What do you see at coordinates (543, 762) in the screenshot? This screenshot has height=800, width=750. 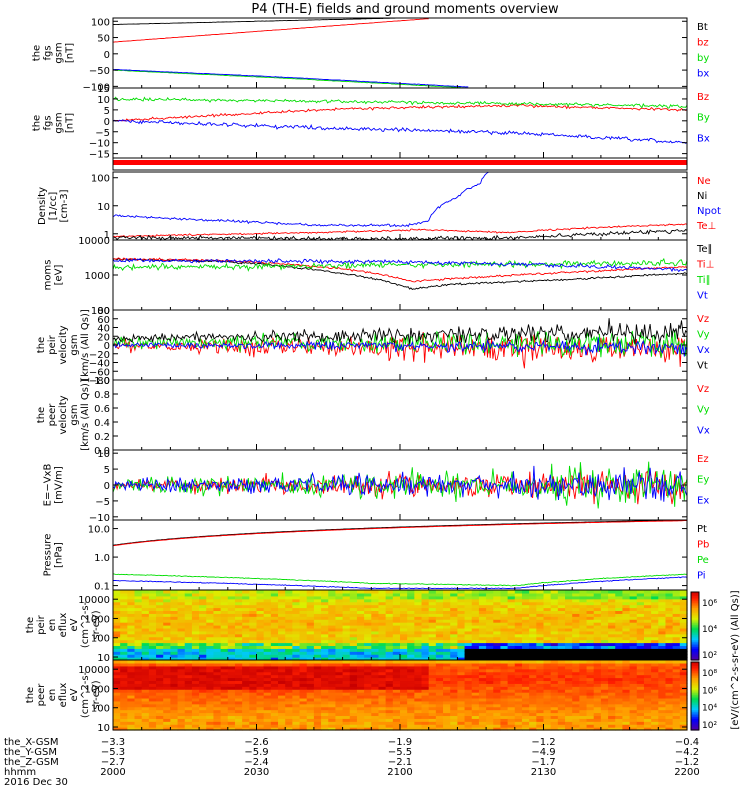 I see `x-tick-label: −1.7` at bounding box center [543, 762].